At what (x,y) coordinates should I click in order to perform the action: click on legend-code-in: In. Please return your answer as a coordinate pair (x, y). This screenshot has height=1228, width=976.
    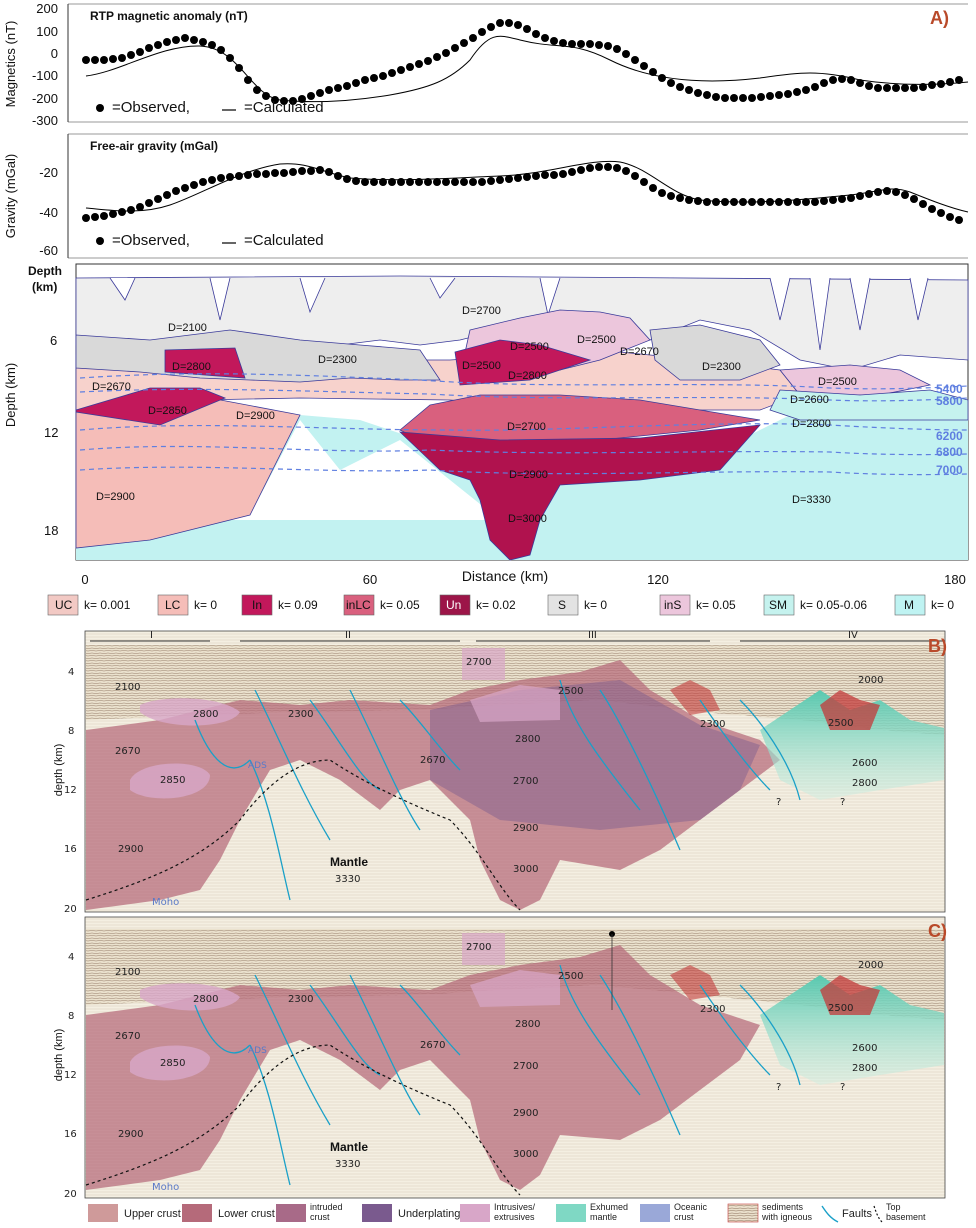
    Looking at the image, I should click on (257, 605).